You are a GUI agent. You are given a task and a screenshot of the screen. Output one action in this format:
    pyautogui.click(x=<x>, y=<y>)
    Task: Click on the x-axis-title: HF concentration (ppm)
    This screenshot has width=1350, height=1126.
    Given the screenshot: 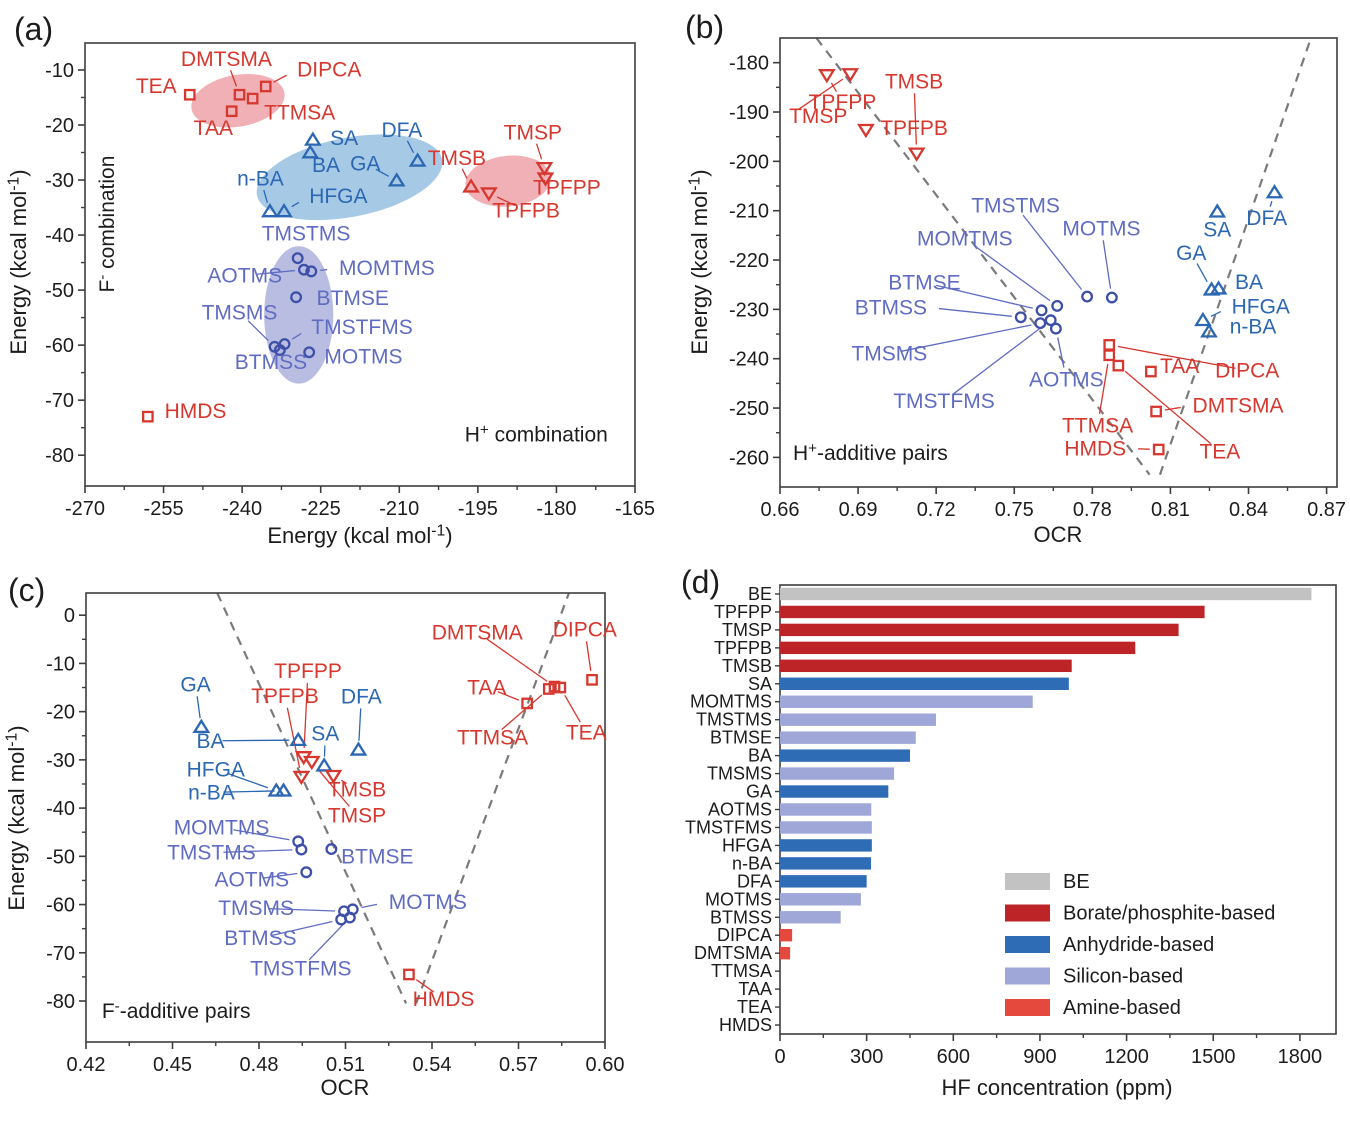 What is the action you would take?
    pyautogui.click(x=1056, y=1087)
    